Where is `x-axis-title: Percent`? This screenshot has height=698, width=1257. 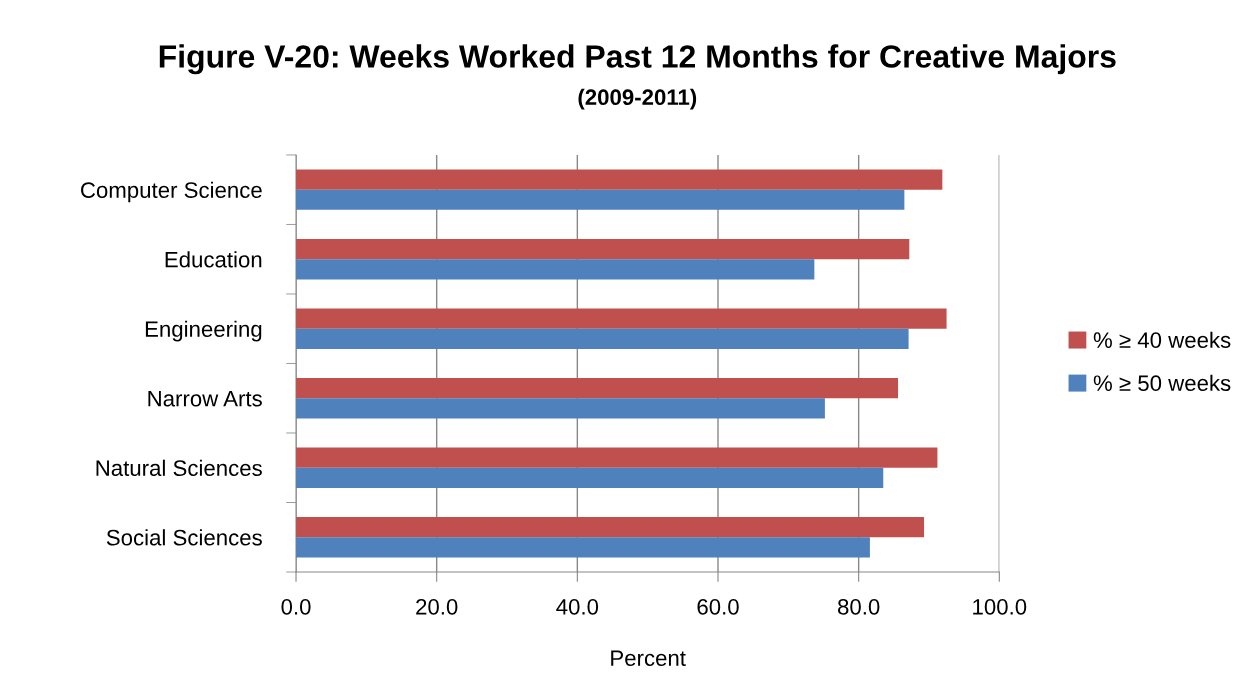
x-axis-title: Percent is located at coordinates (648, 658).